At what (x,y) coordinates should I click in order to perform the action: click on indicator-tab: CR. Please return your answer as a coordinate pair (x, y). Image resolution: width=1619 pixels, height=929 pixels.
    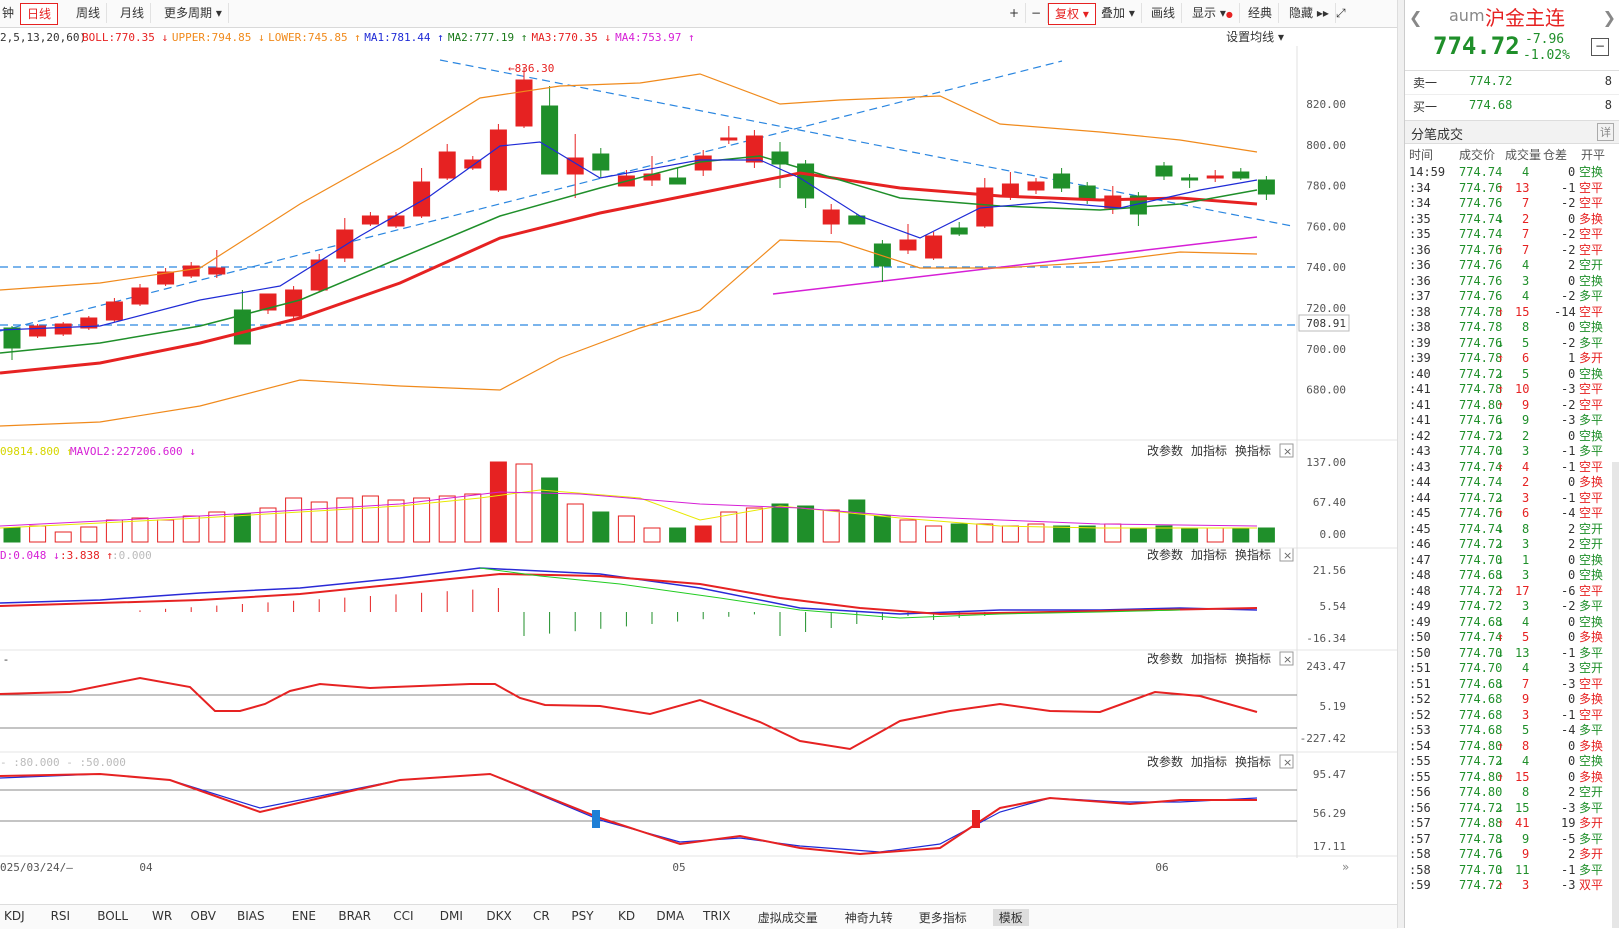
    Looking at the image, I should click on (541, 916).